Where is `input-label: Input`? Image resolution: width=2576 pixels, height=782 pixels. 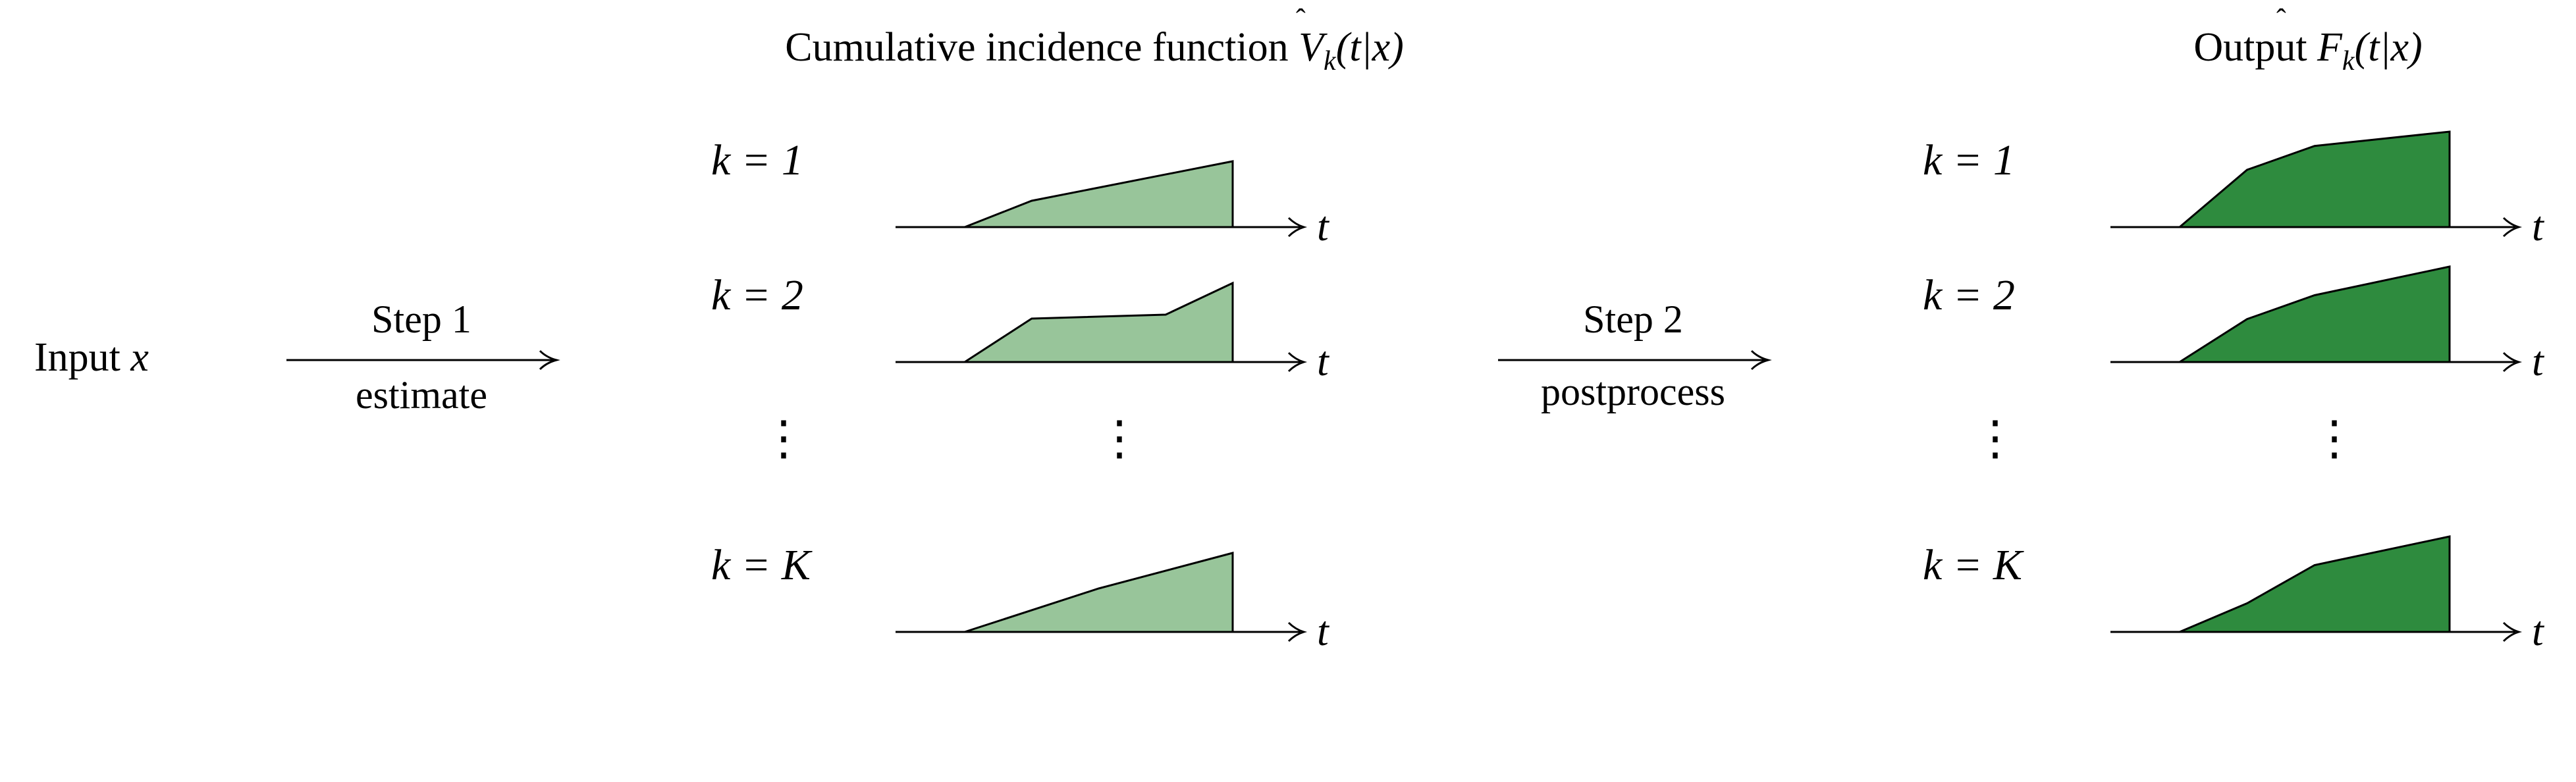
input-label: Input is located at coordinates (82, 357).